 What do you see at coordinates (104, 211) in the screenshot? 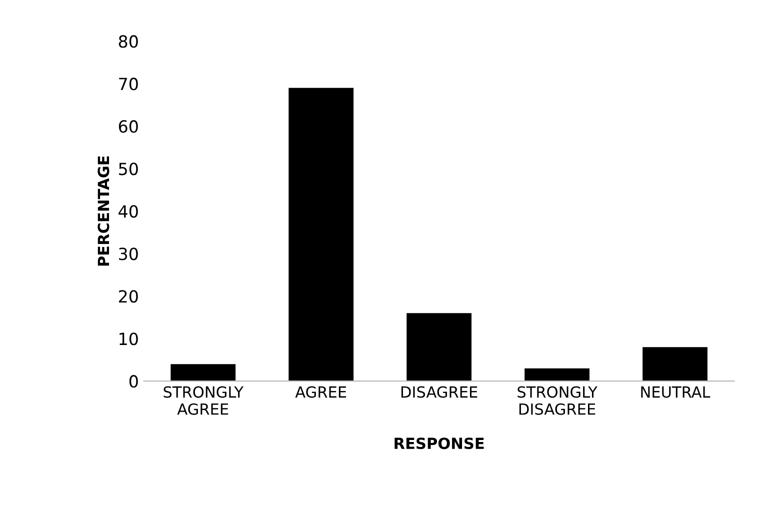
I see `y-axis-title: PERCENTAGE` at bounding box center [104, 211].